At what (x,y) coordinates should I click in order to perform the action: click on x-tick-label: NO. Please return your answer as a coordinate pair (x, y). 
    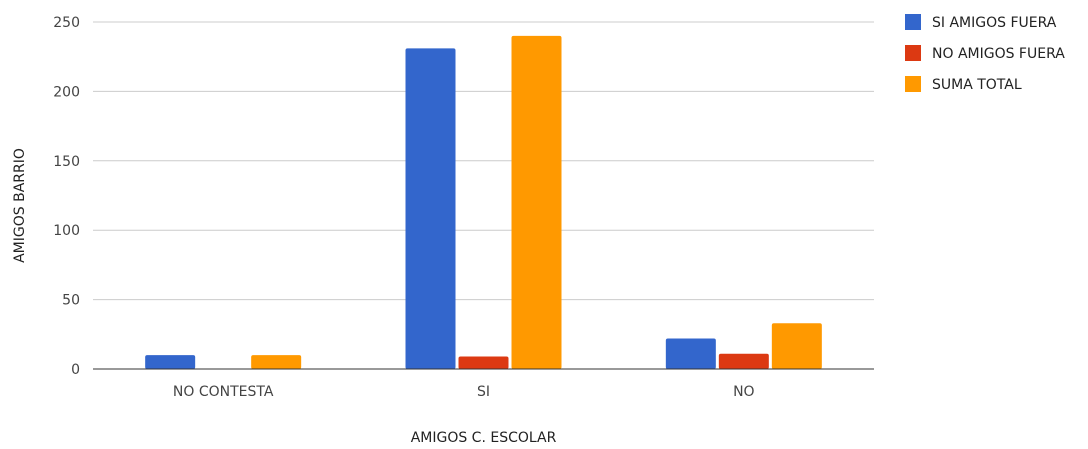
    Looking at the image, I should click on (744, 392).